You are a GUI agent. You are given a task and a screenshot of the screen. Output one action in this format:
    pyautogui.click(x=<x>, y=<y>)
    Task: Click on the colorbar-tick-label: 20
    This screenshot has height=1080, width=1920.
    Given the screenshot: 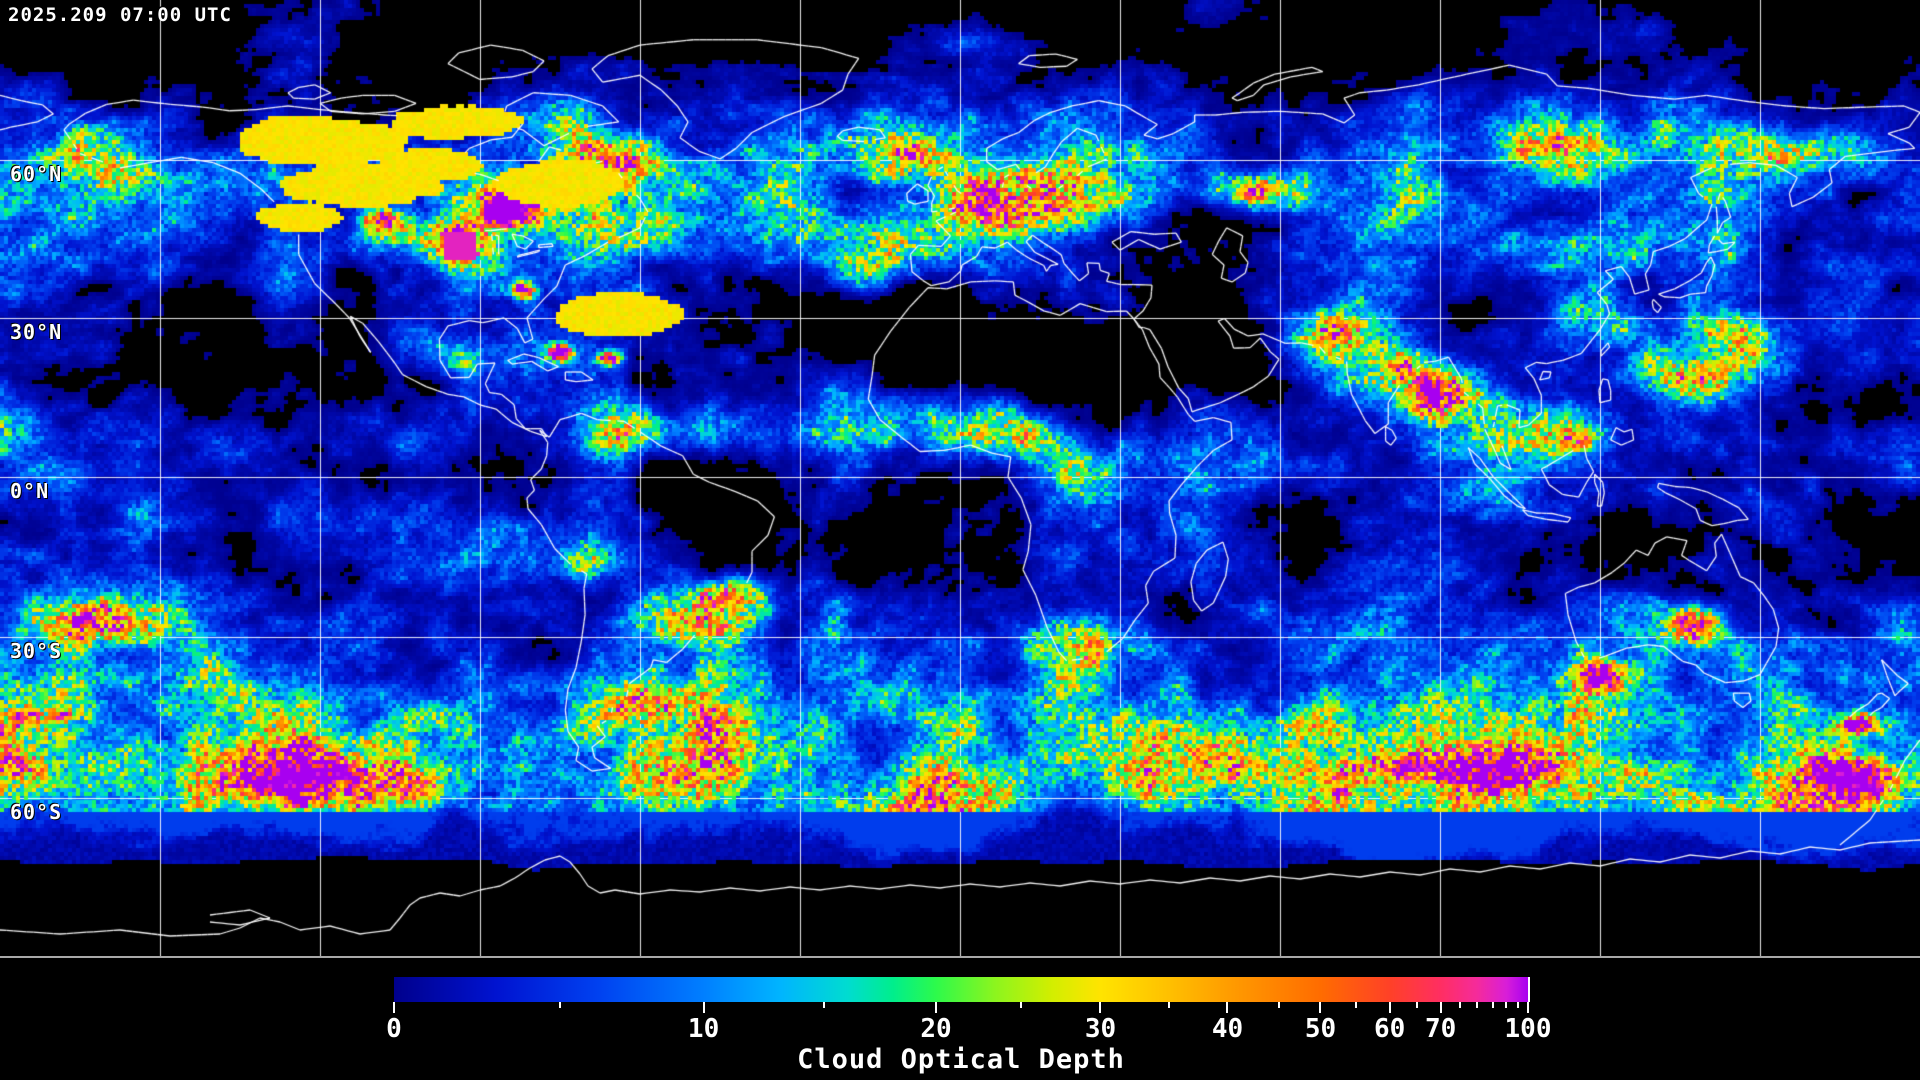 What is the action you would take?
    pyautogui.click(x=936, y=1029)
    